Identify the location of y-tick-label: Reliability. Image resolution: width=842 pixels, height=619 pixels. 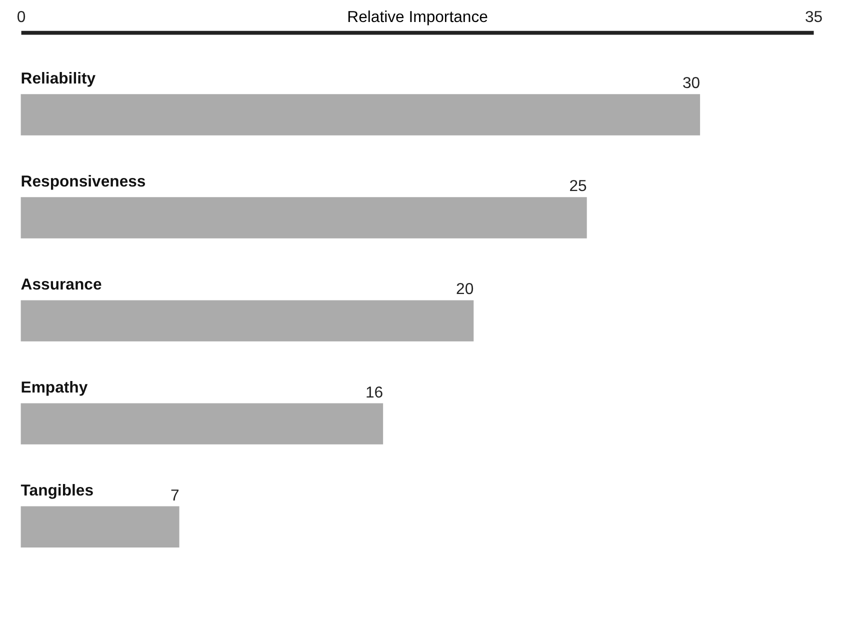
(58, 79).